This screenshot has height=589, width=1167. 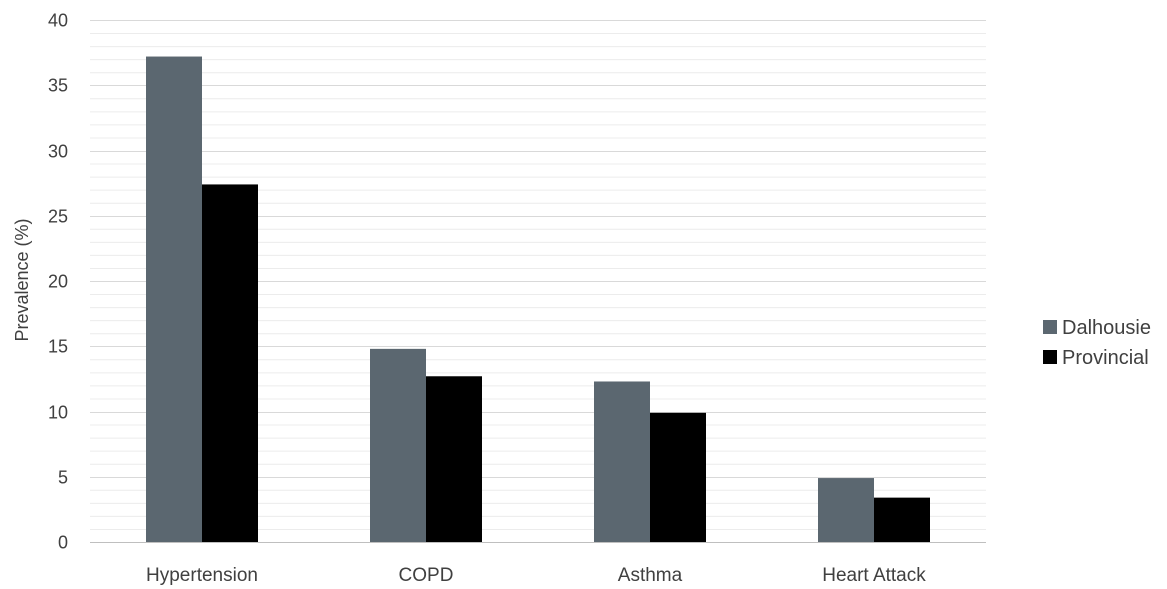 What do you see at coordinates (902, 519) in the screenshot?
I see `bar-provincial-heart-attack` at bounding box center [902, 519].